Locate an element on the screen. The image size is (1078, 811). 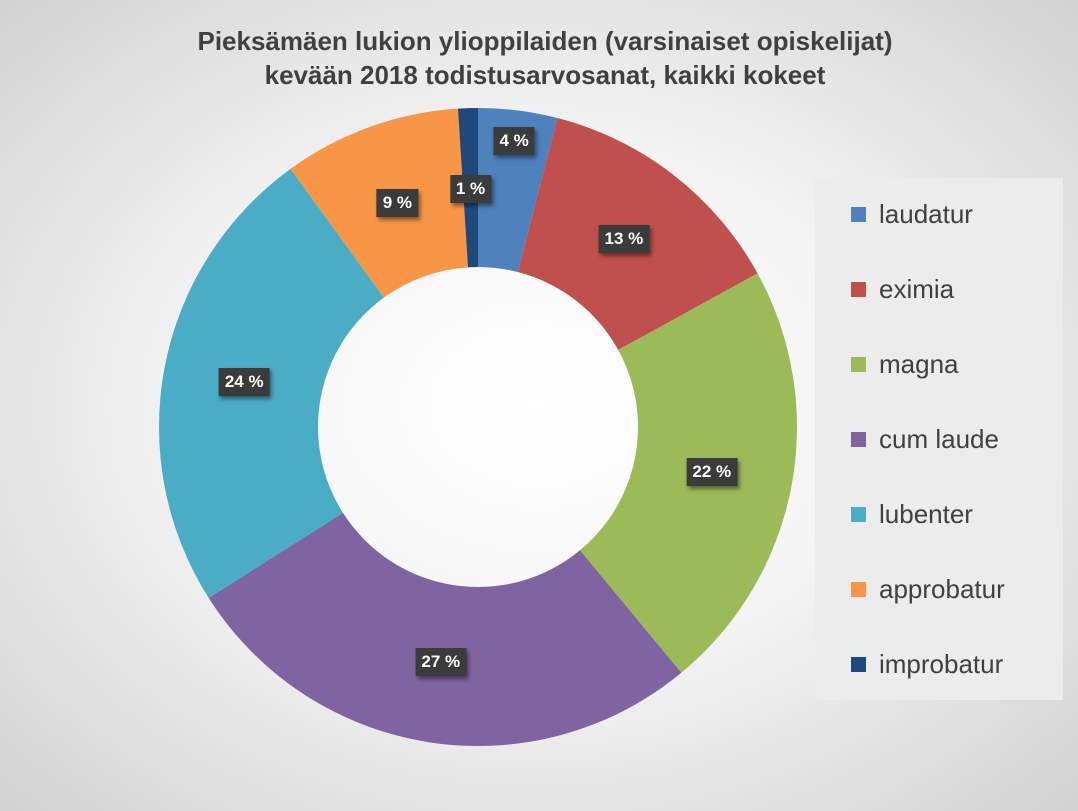
legend-label: cum laude is located at coordinates (939, 438).